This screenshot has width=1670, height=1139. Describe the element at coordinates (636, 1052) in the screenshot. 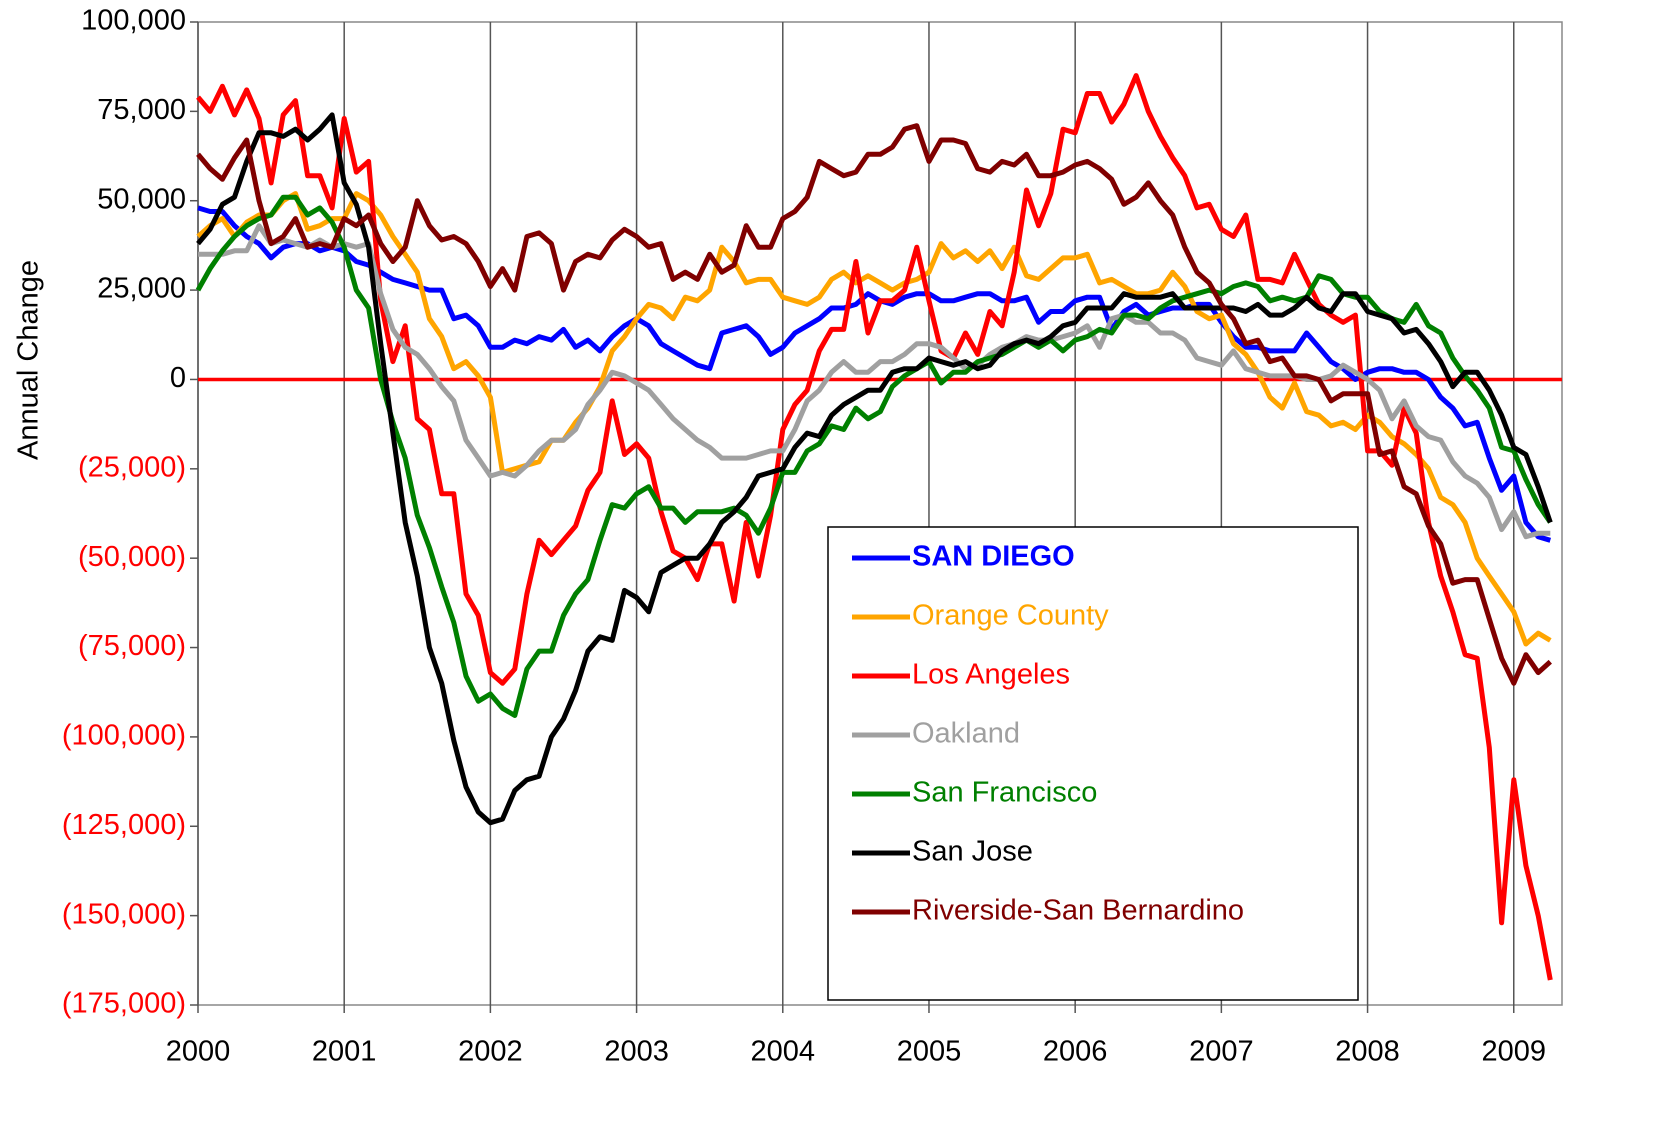

I see `x-tick-label: 2003` at that location.